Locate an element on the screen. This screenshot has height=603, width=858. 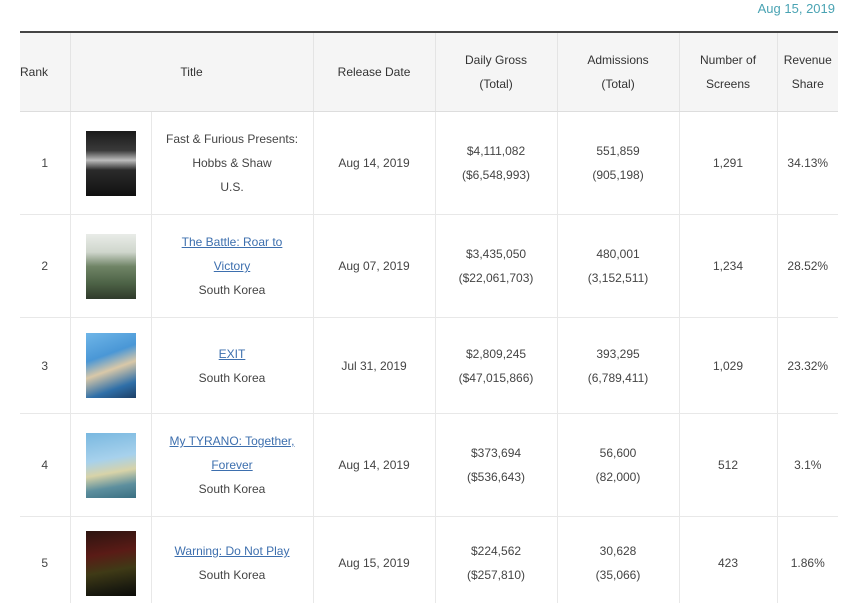
total-gross-value: ($257,810) is located at coordinates (496, 575).